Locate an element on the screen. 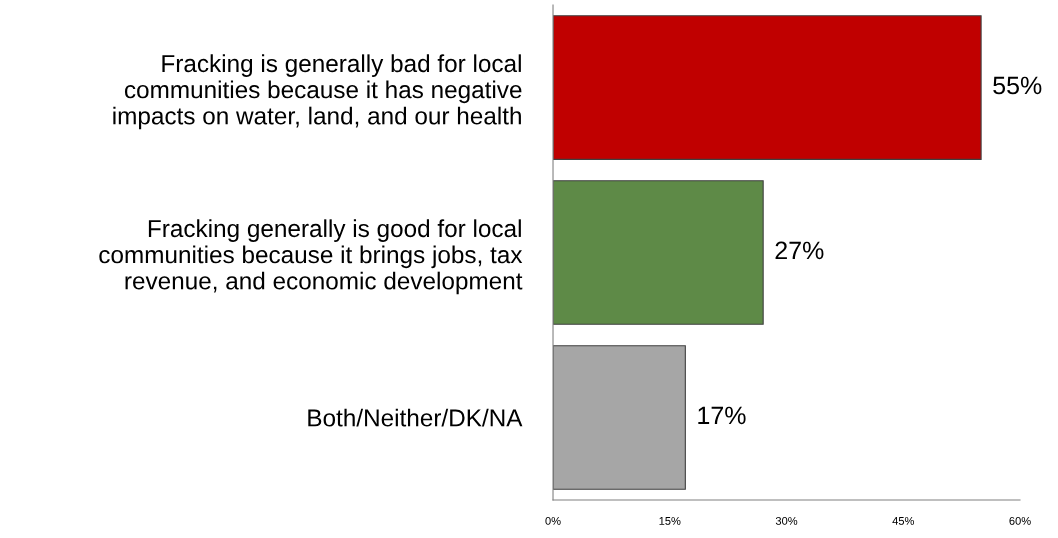  data-label: 27% is located at coordinates (799, 250).